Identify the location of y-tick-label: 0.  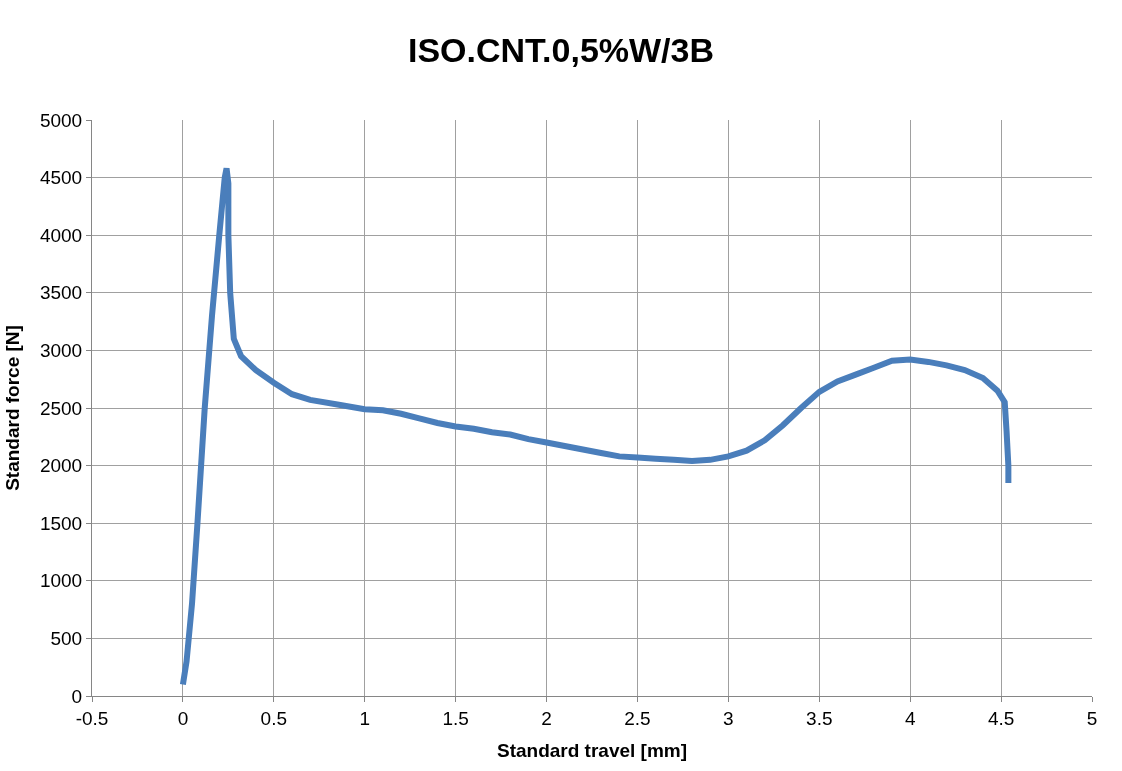
(77, 696).